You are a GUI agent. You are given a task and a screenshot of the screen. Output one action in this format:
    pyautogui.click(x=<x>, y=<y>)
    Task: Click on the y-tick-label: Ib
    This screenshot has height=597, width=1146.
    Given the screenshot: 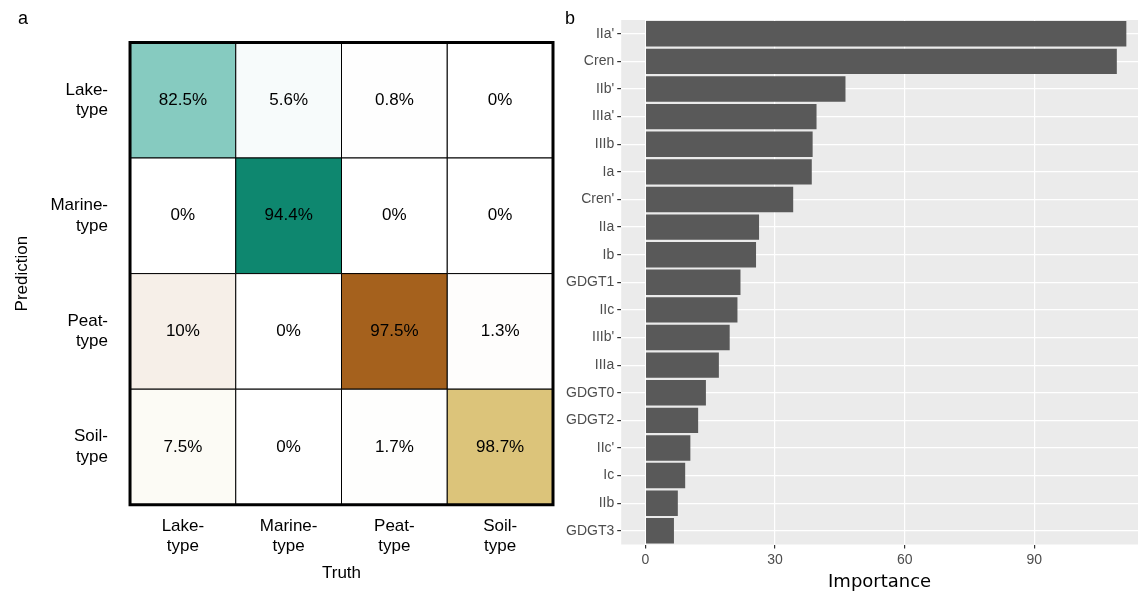 What is the action you would take?
    pyautogui.click(x=608, y=253)
    